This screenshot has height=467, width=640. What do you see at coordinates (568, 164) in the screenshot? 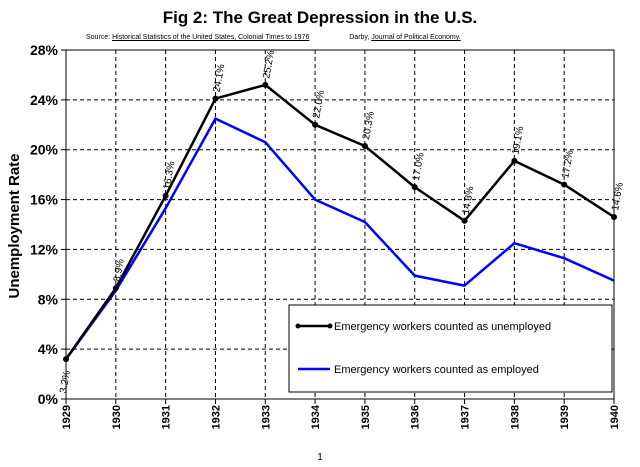
I see `data-label: 17.2%` at bounding box center [568, 164].